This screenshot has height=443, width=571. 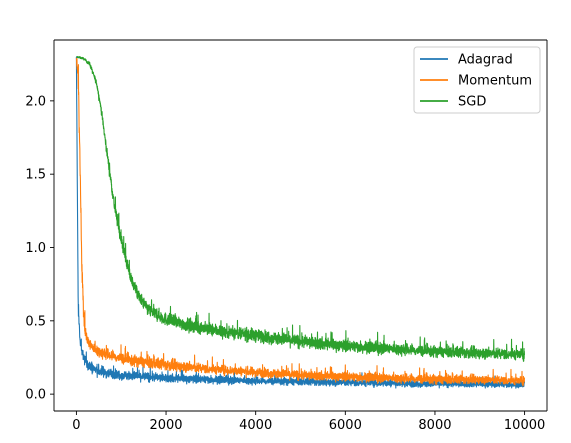 What do you see at coordinates (35, 395) in the screenshot?
I see `y-tick-label: 0.0` at bounding box center [35, 395].